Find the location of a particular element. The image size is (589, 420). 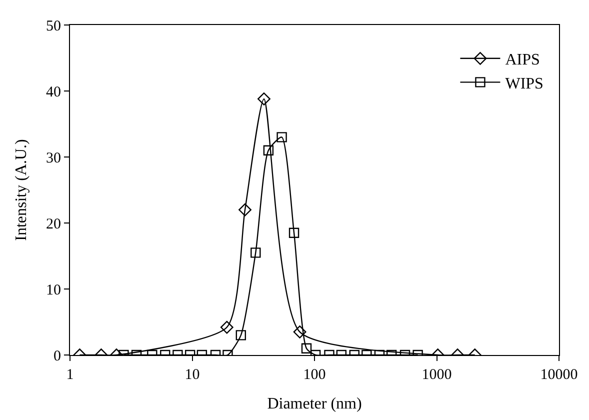

legend-label: WIPS is located at coordinates (524, 83).